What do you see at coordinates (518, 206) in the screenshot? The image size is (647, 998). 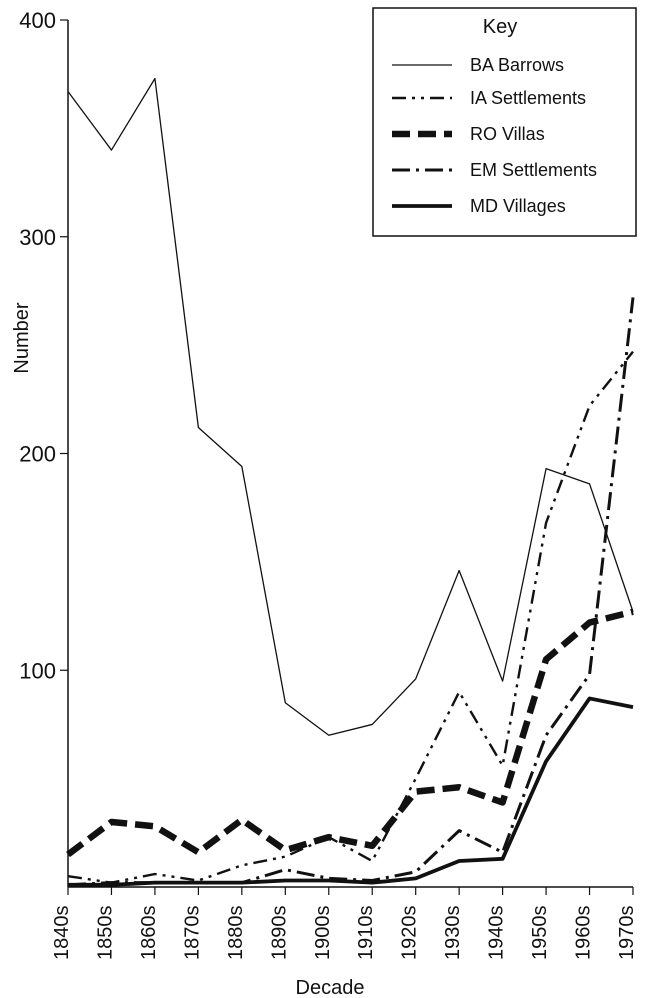 I see `legend-label: MD Villages` at bounding box center [518, 206].